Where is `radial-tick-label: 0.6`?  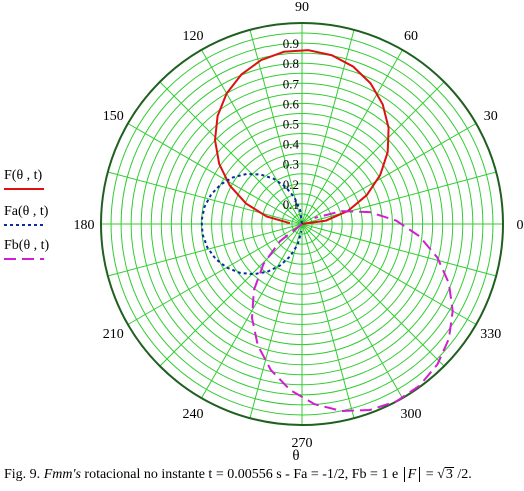
radial-tick-label: 0.6 is located at coordinates (291, 103).